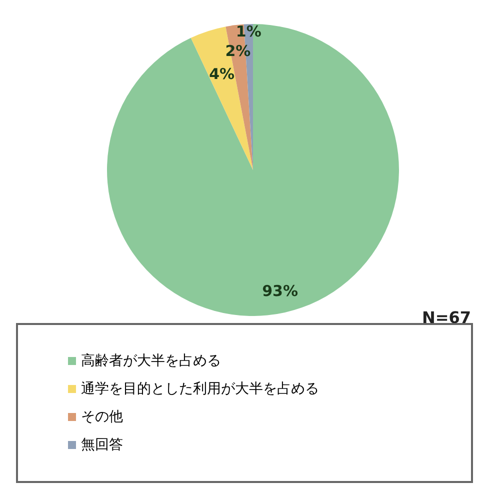 This screenshot has height=489, width=481. I want to click on legend-label: 無回答, so click(102, 445).